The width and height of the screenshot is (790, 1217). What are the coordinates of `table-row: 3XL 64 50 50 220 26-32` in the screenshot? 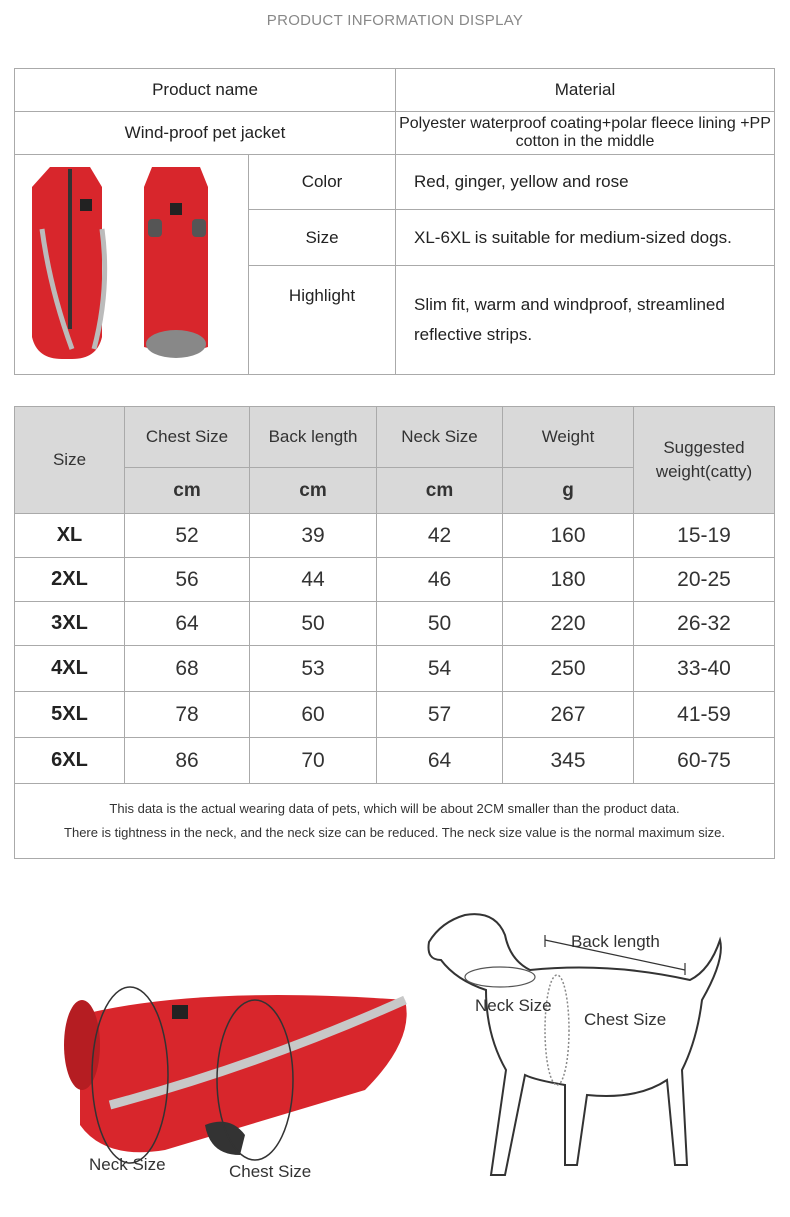 It's located at (394, 623).